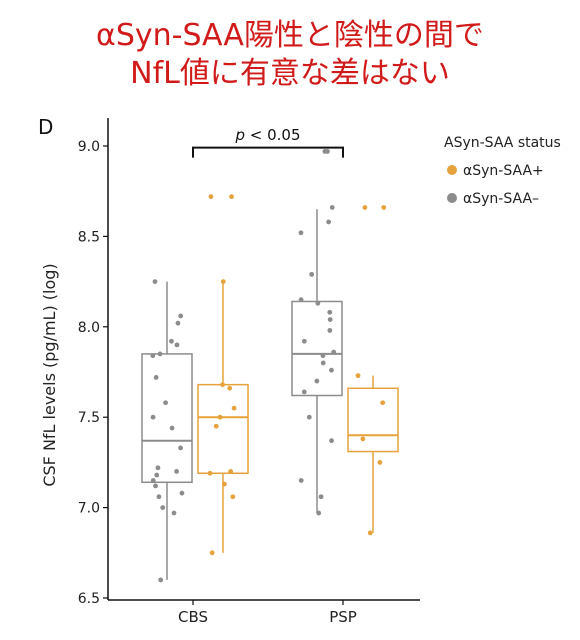 Image resolution: width=580 pixels, height=640 pixels. Describe the element at coordinates (89, 509) in the screenshot. I see `y-tick-label: 7.0` at that location.